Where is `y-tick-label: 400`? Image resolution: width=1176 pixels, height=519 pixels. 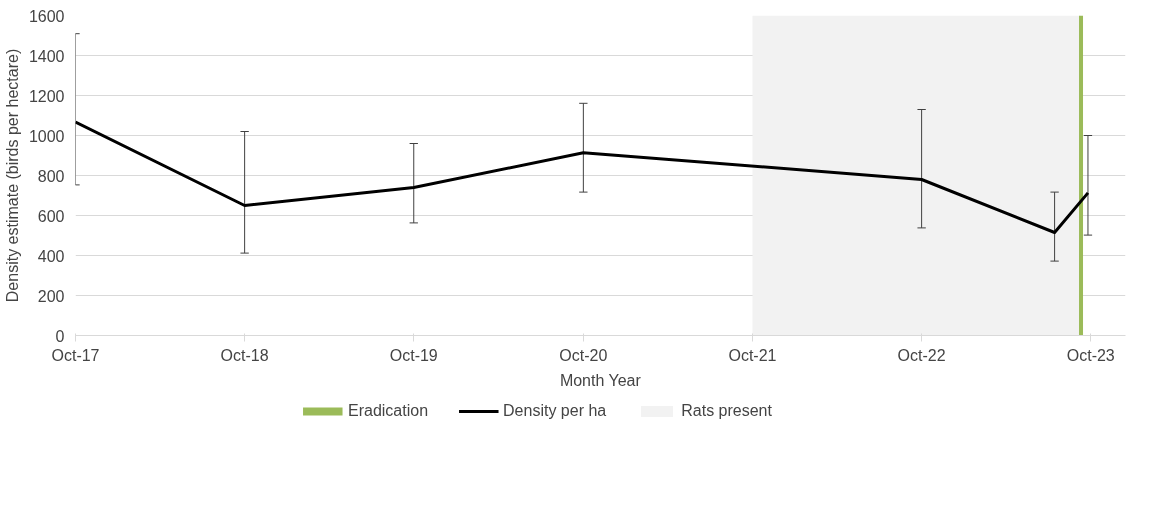
y-tick-label: 400 is located at coordinates (51, 256).